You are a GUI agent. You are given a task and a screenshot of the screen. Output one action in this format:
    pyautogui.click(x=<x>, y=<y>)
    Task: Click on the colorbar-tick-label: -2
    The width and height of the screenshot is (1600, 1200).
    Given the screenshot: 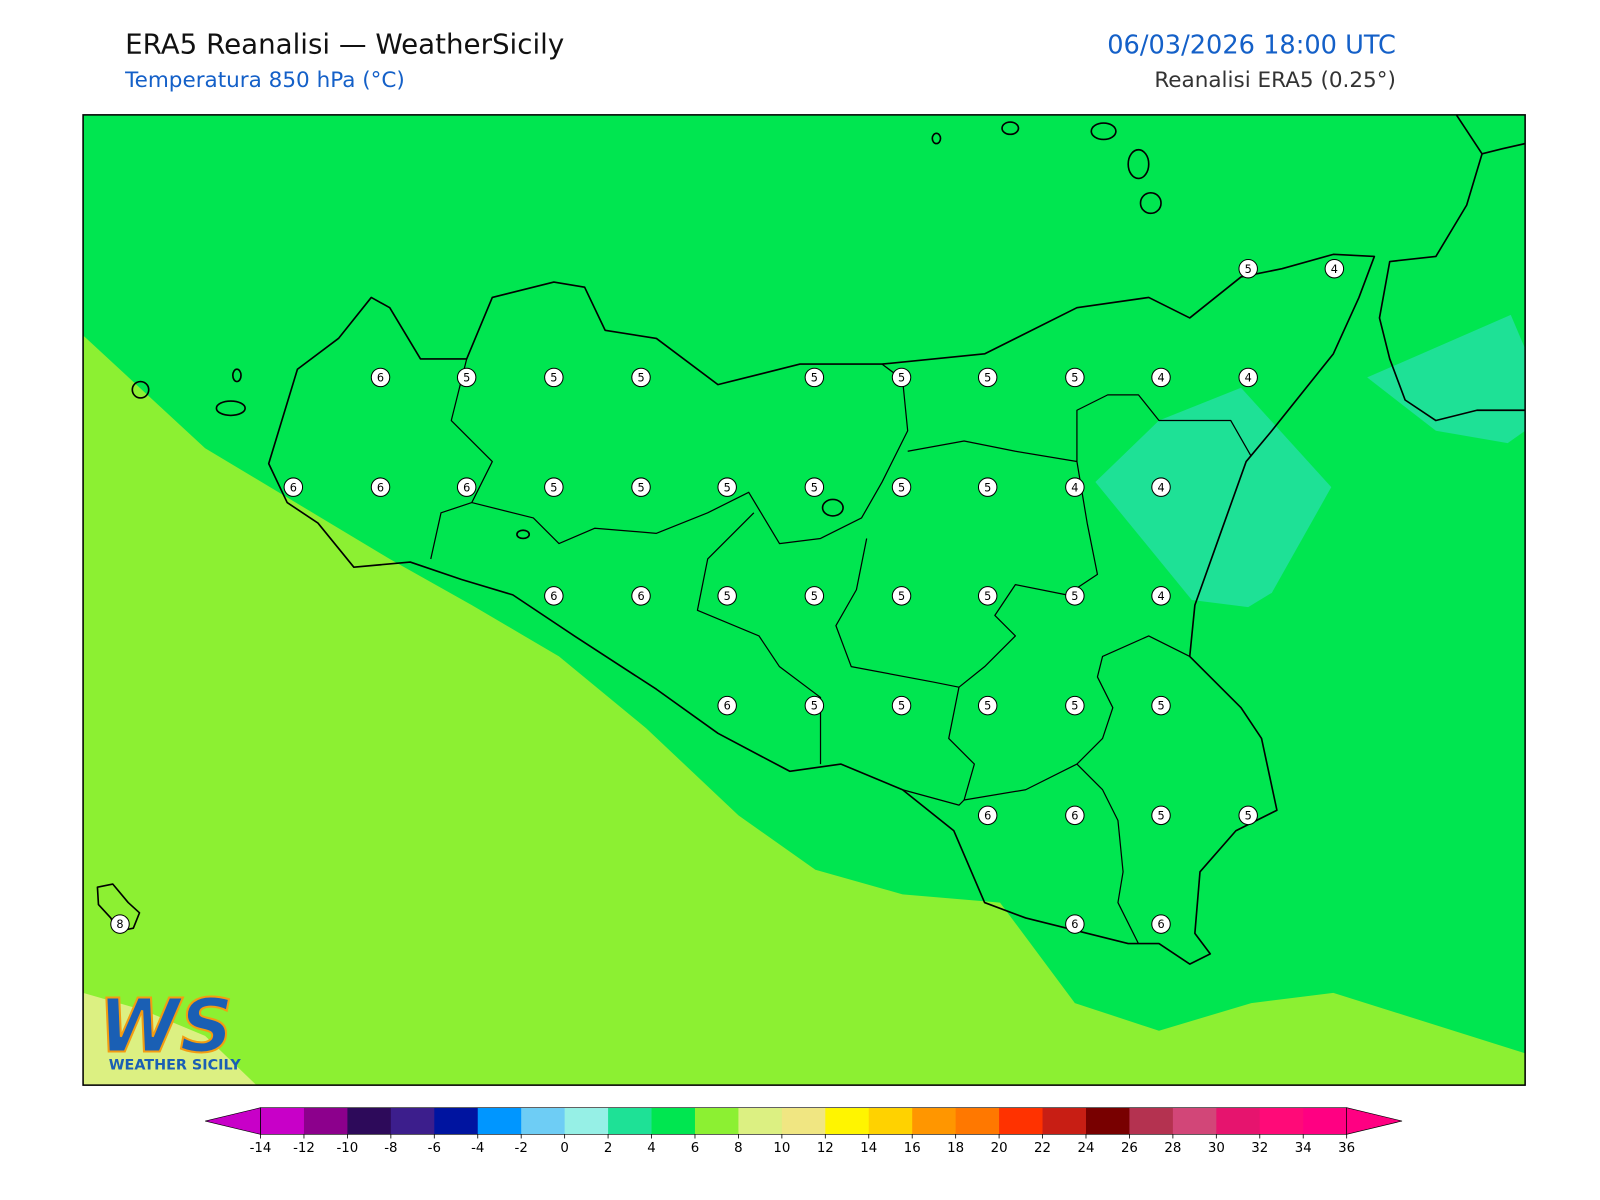 What is the action you would take?
    pyautogui.click(x=521, y=1148)
    